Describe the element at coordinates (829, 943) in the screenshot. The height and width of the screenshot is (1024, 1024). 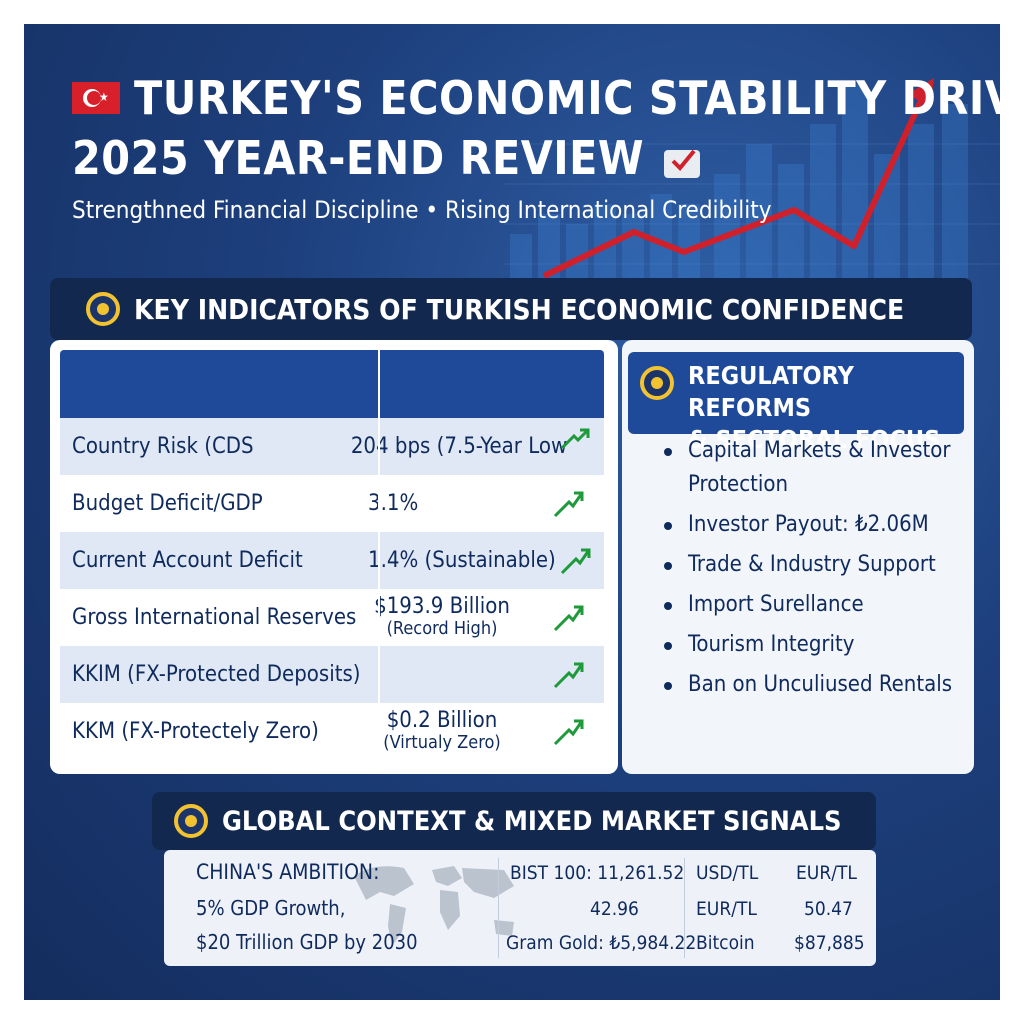
I see `bitcoin-value: $87,885` at that location.